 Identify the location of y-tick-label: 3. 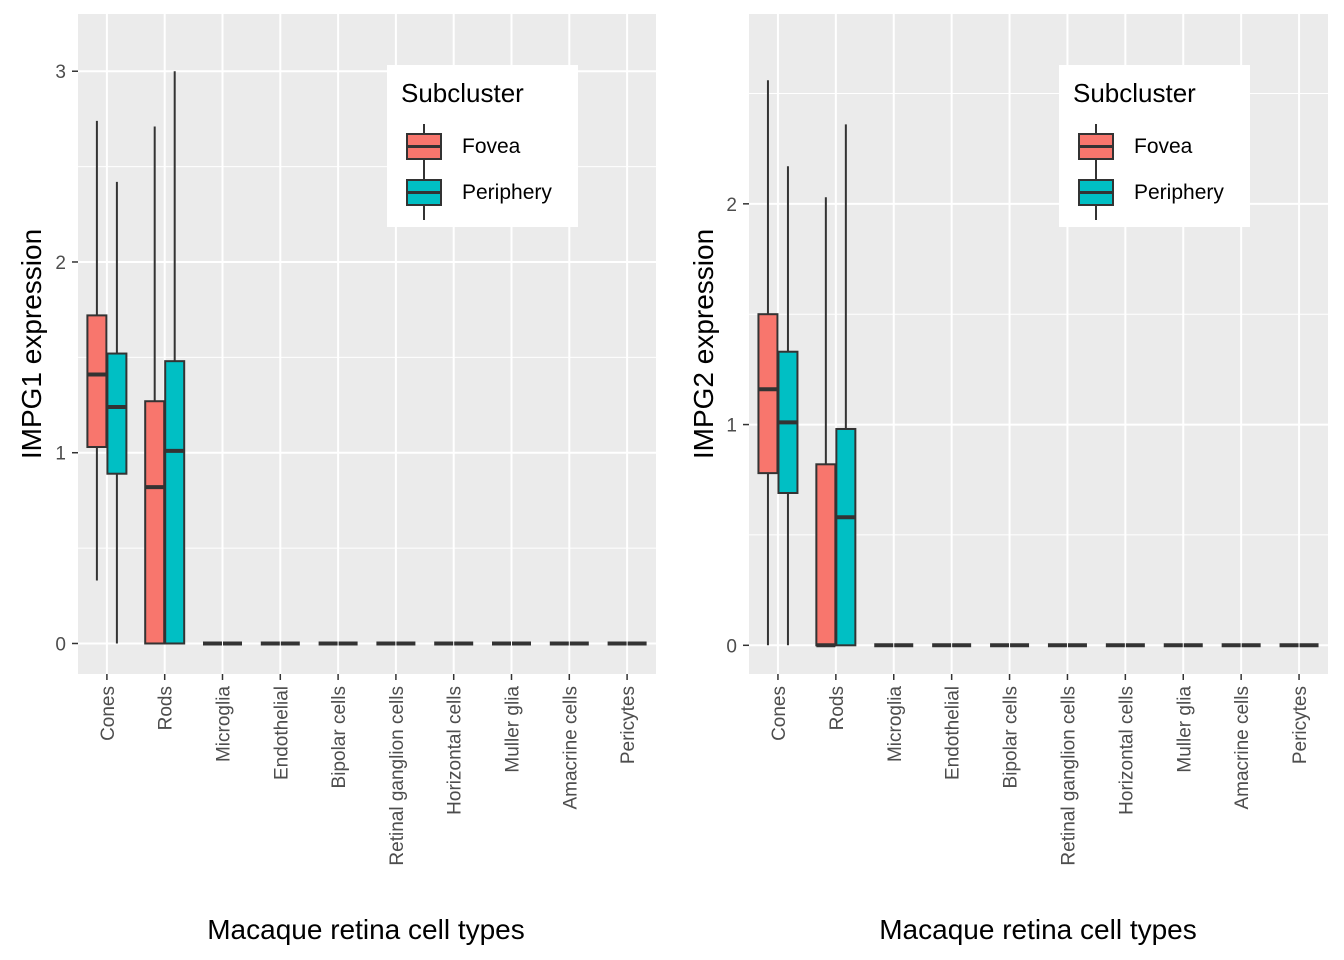
(60, 72).